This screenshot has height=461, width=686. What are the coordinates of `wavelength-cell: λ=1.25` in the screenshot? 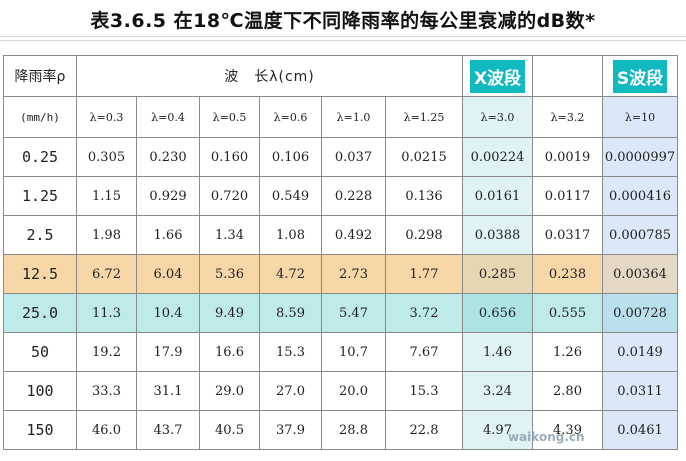 It's located at (424, 117).